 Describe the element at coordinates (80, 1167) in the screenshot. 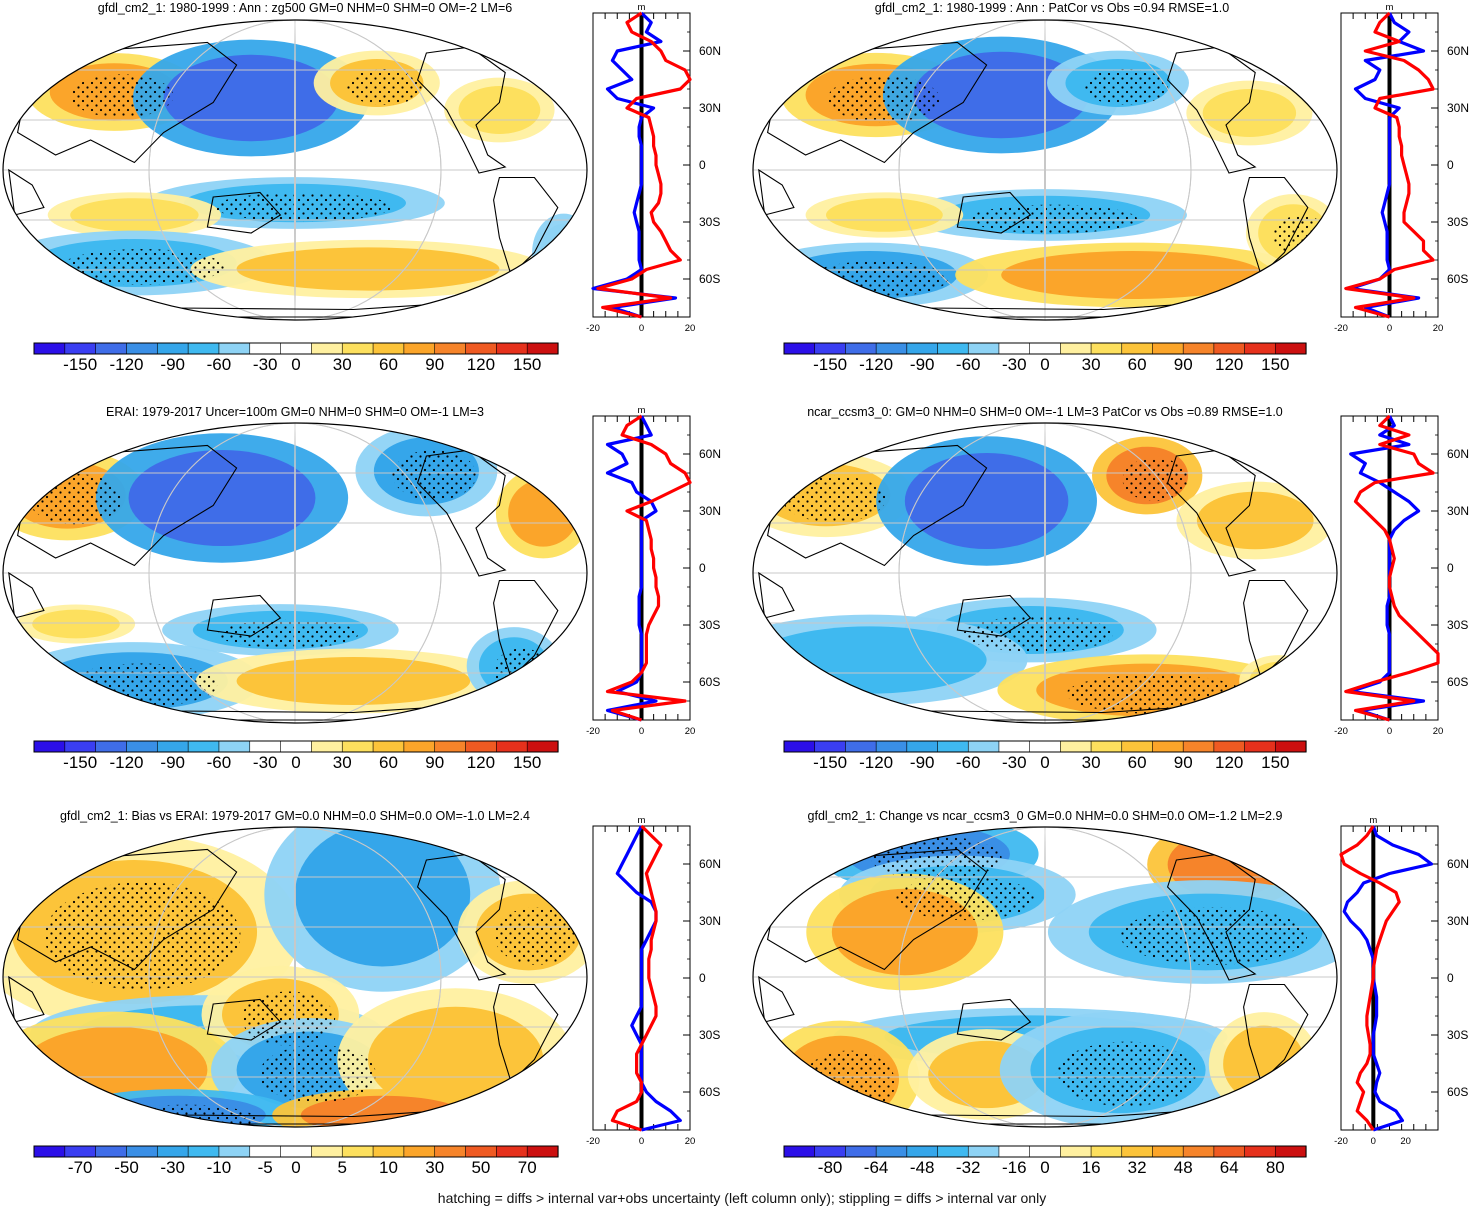

I see `colorbar-tick-label: -70` at that location.